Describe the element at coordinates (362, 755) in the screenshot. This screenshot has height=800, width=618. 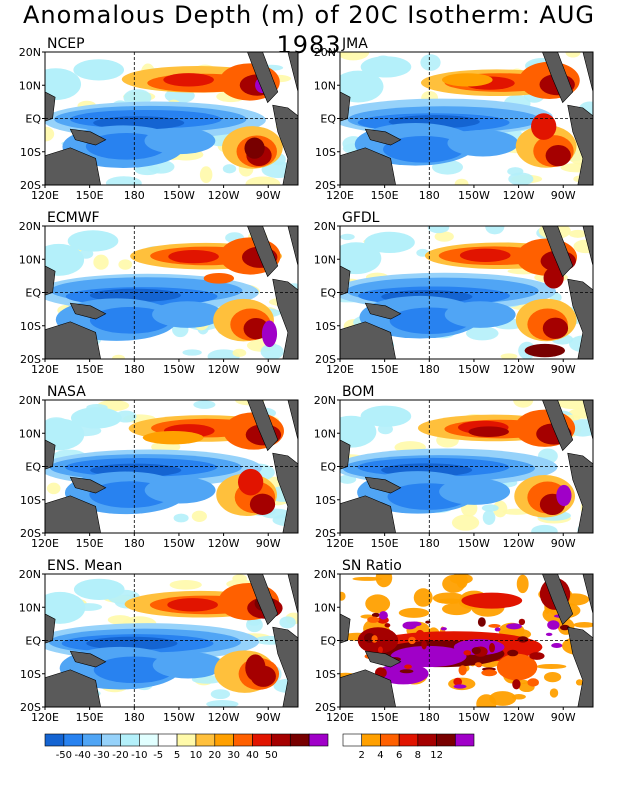
I see `colorbar-label: 2` at that location.